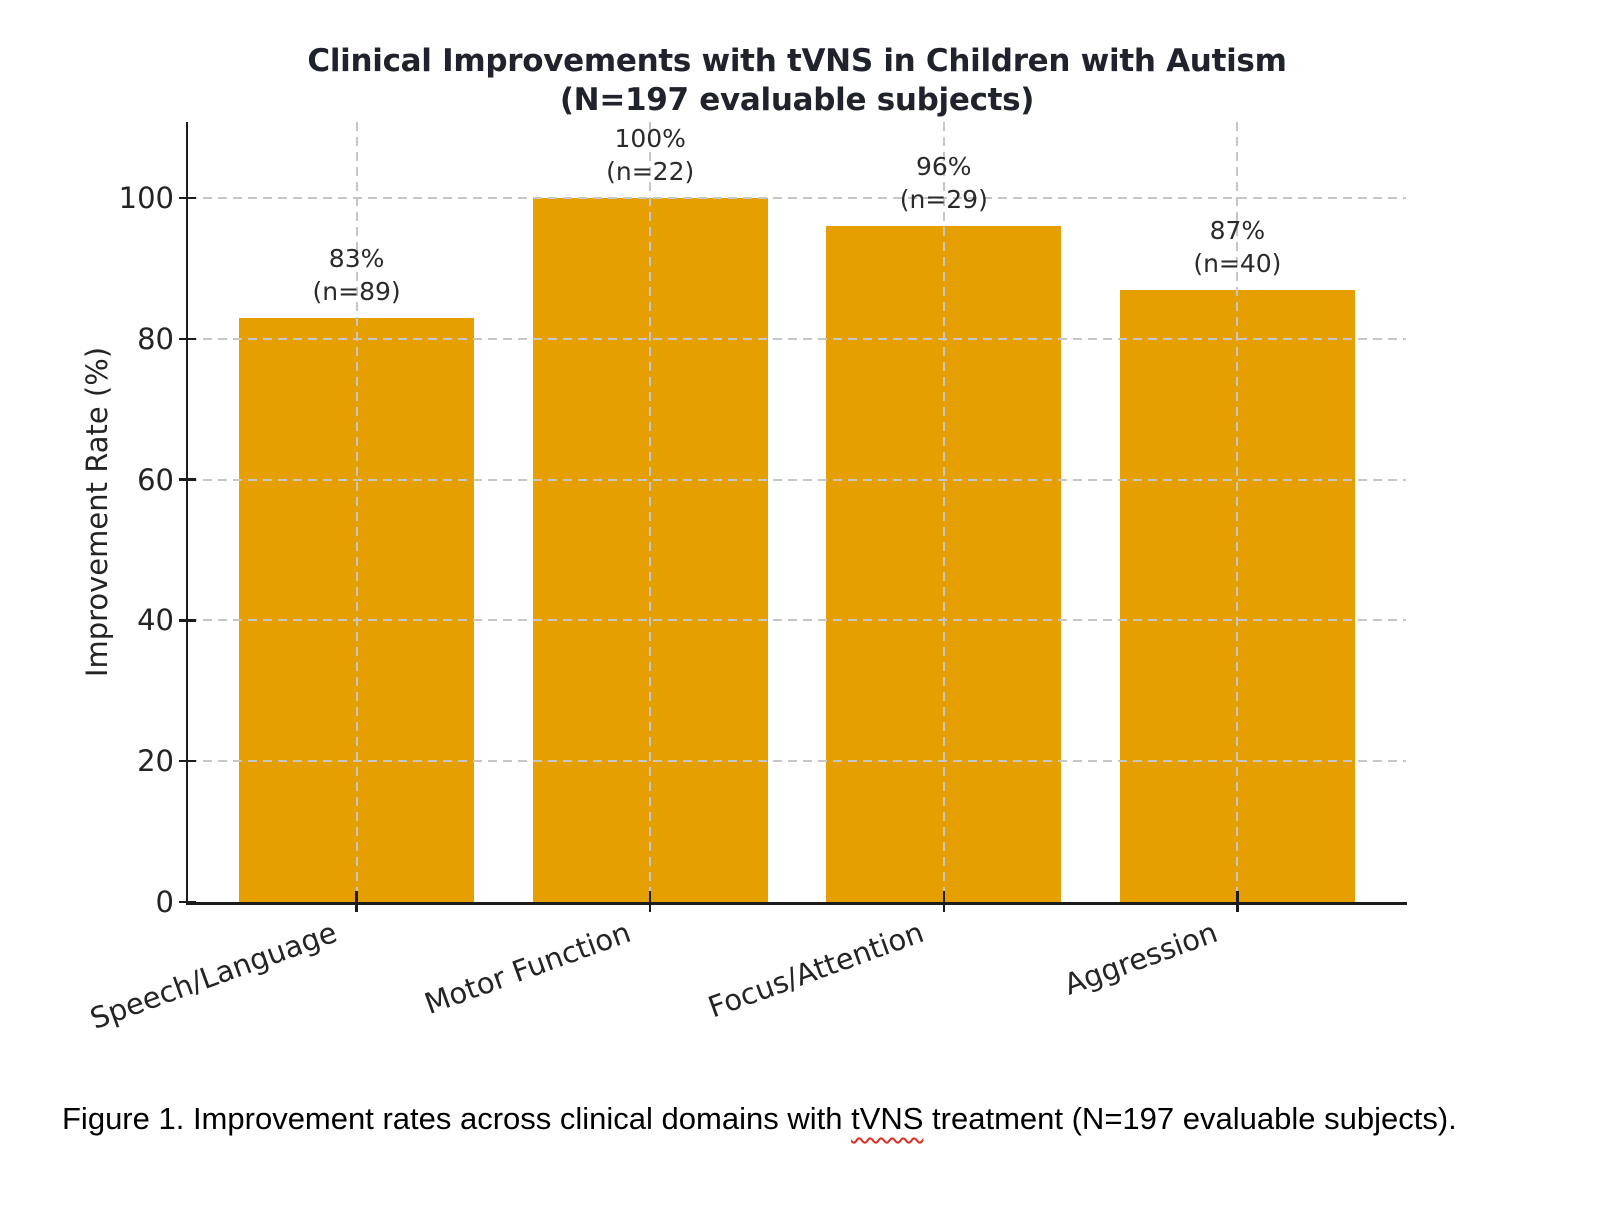 This screenshot has width=1600, height=1208. What do you see at coordinates (797, 100) in the screenshot?
I see `chart-title-line2: (N=197 evaluable subjects)` at bounding box center [797, 100].